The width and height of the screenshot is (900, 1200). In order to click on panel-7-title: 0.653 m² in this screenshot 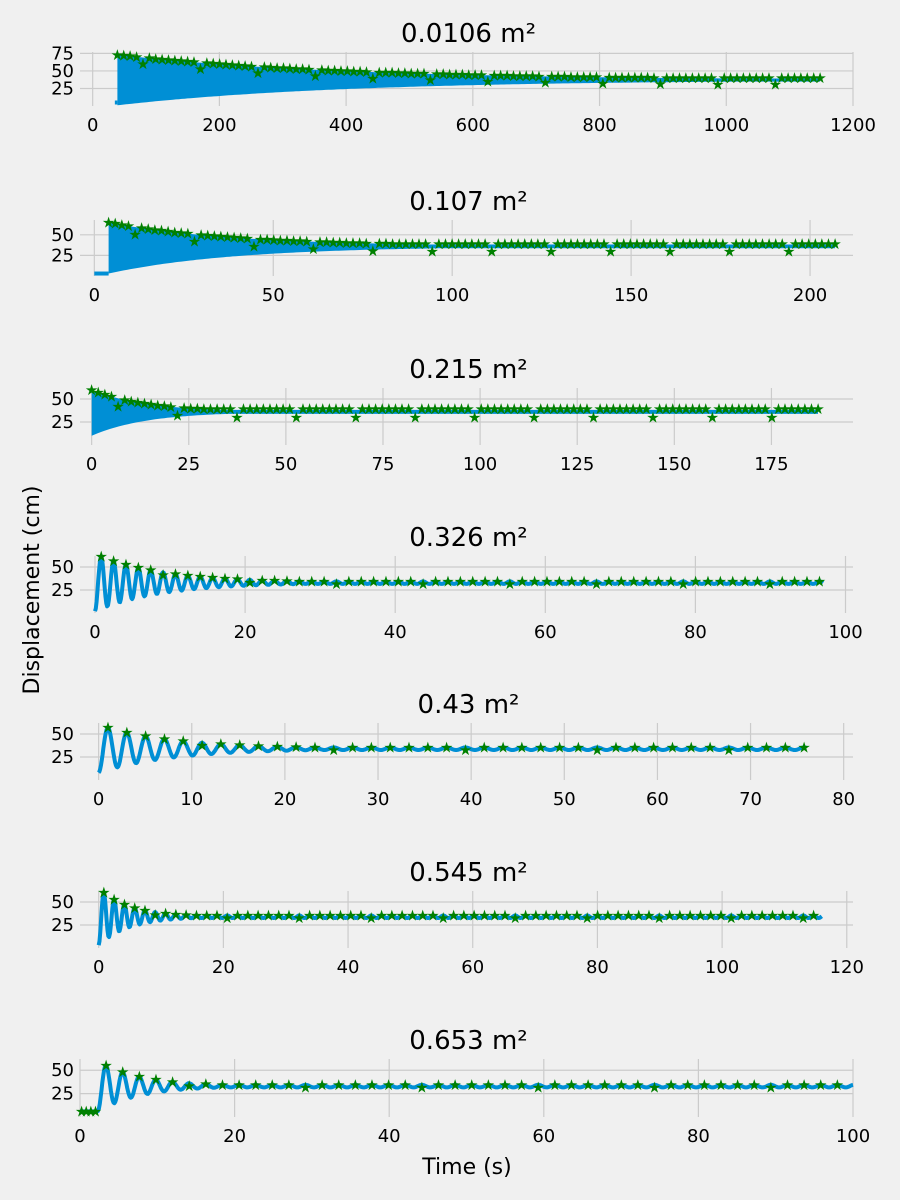, I will do `click(468, 1041)`.